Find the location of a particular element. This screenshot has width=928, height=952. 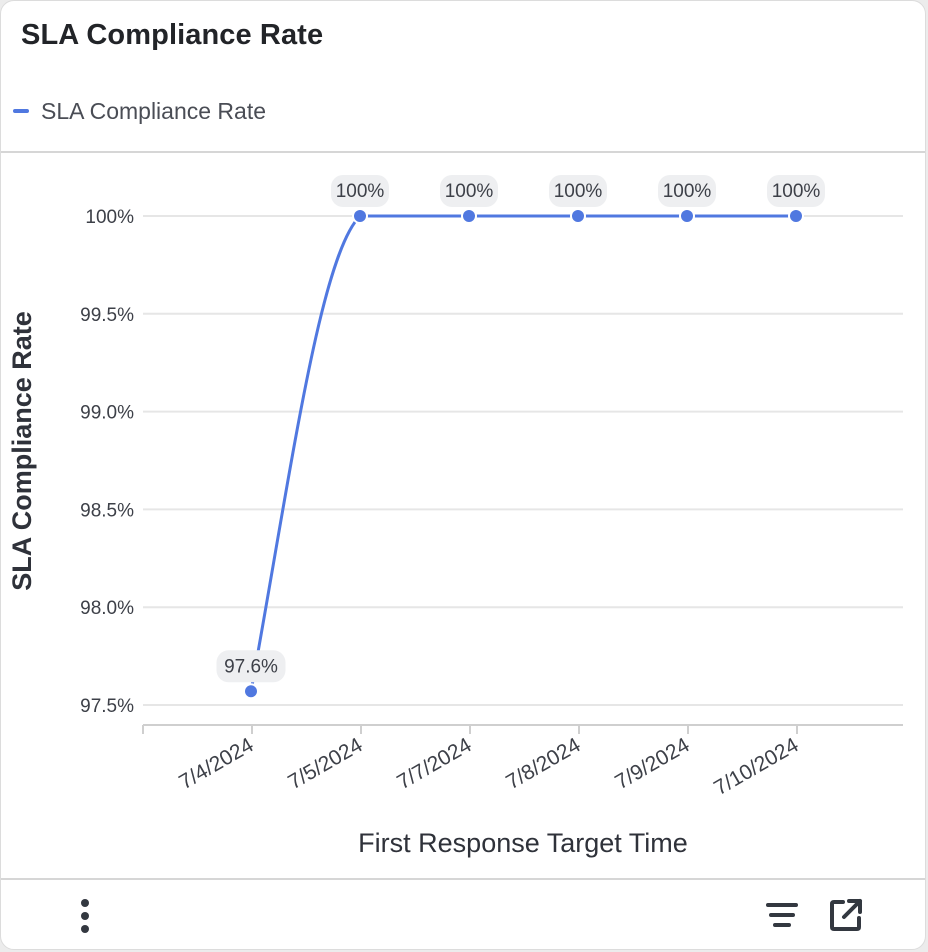

x-tick-label: 7/8/2024 is located at coordinates (543, 763).